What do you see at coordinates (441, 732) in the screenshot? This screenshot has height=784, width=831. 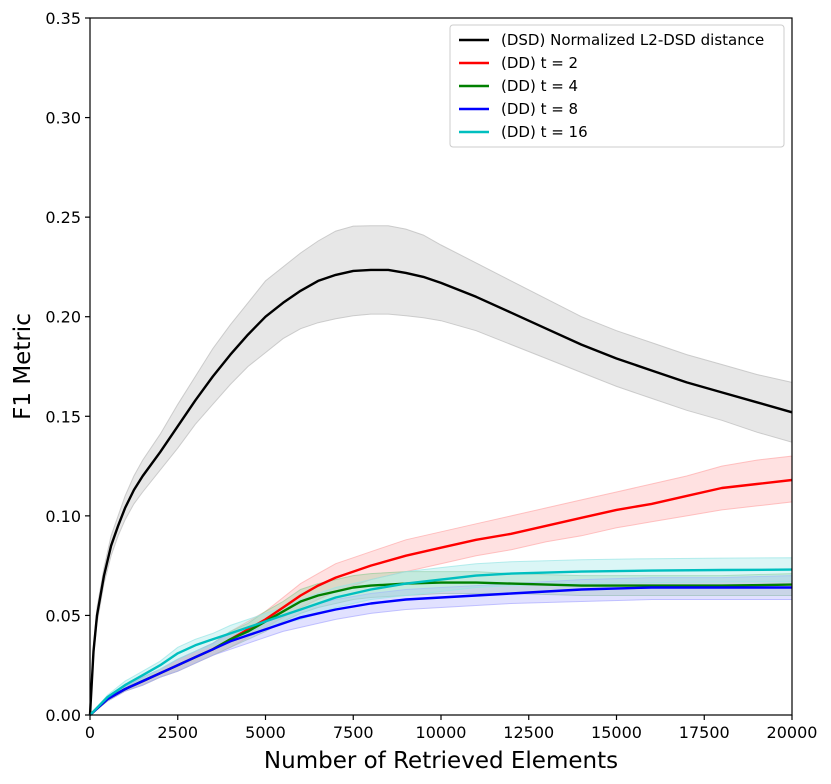 I see `x-tick-label: 10000` at bounding box center [441, 732].